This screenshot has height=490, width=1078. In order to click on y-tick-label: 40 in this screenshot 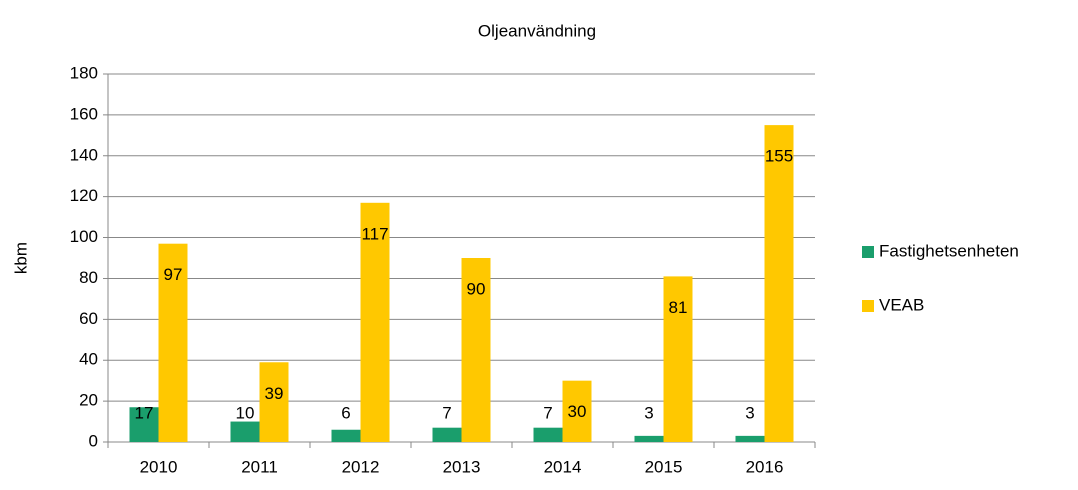, I will do `click(88, 359)`.